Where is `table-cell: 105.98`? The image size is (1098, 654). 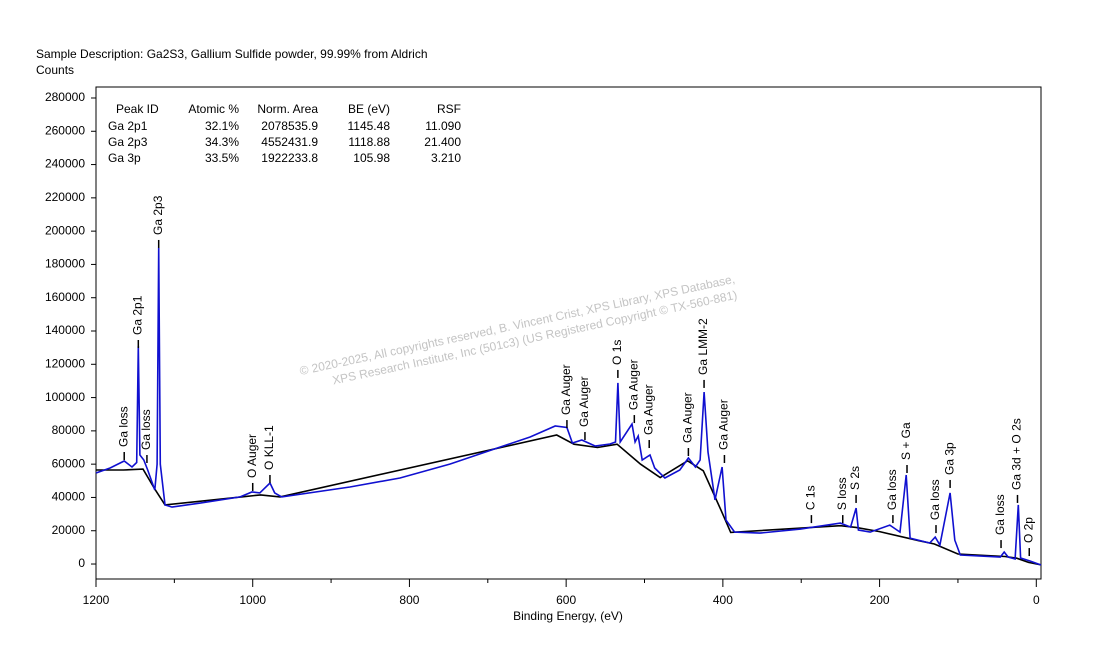
table-cell: 105.98 is located at coordinates (371, 158).